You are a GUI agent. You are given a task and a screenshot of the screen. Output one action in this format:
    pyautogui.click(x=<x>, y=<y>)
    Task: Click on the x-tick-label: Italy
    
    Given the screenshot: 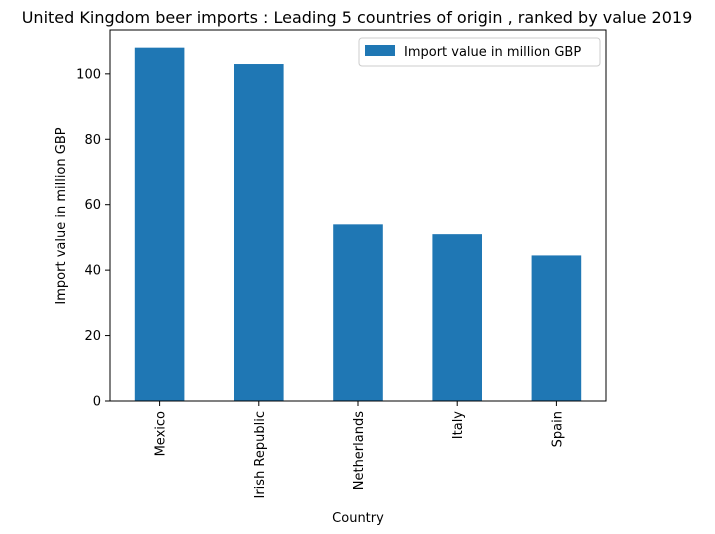 What is the action you would take?
    pyautogui.click(x=458, y=425)
    